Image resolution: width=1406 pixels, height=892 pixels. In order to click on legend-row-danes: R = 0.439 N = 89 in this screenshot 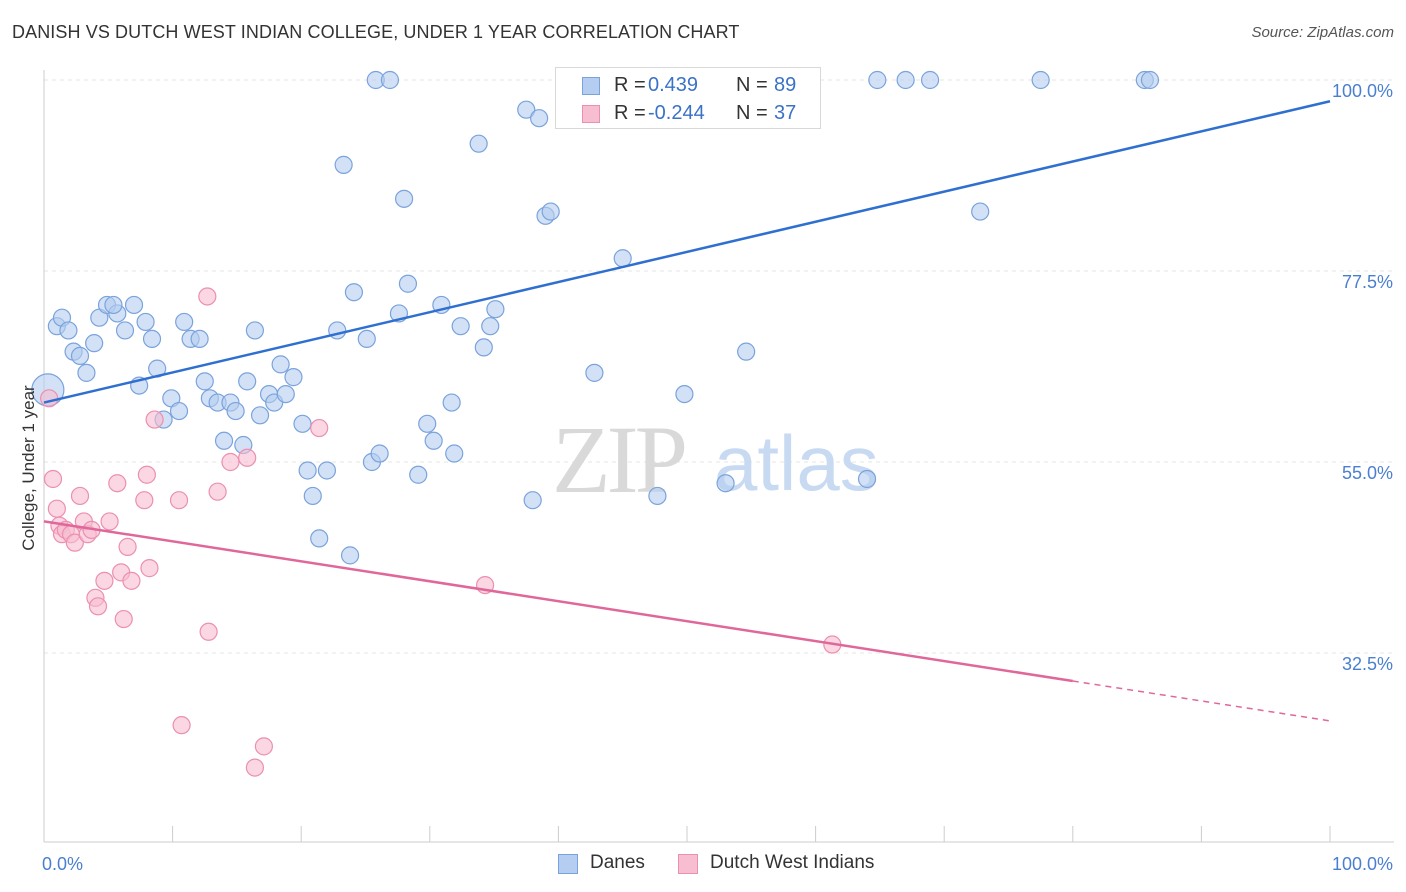, I will do `click(688, 86)`.